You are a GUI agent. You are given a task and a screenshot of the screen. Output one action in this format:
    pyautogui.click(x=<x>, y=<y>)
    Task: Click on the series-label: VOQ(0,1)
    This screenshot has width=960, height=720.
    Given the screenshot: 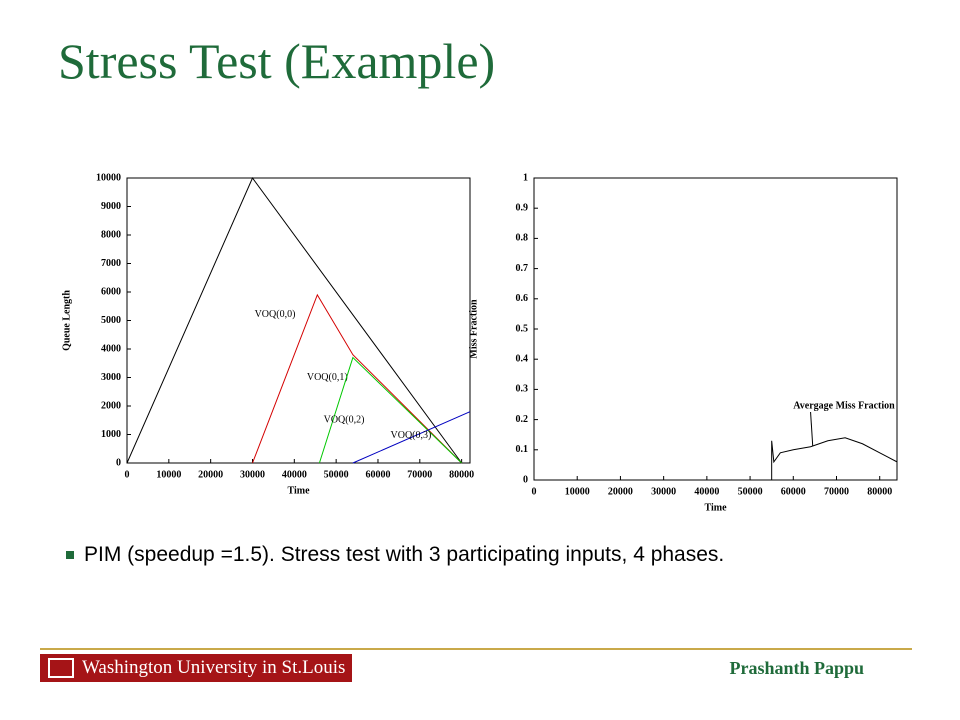 What is the action you would take?
    pyautogui.click(x=327, y=377)
    